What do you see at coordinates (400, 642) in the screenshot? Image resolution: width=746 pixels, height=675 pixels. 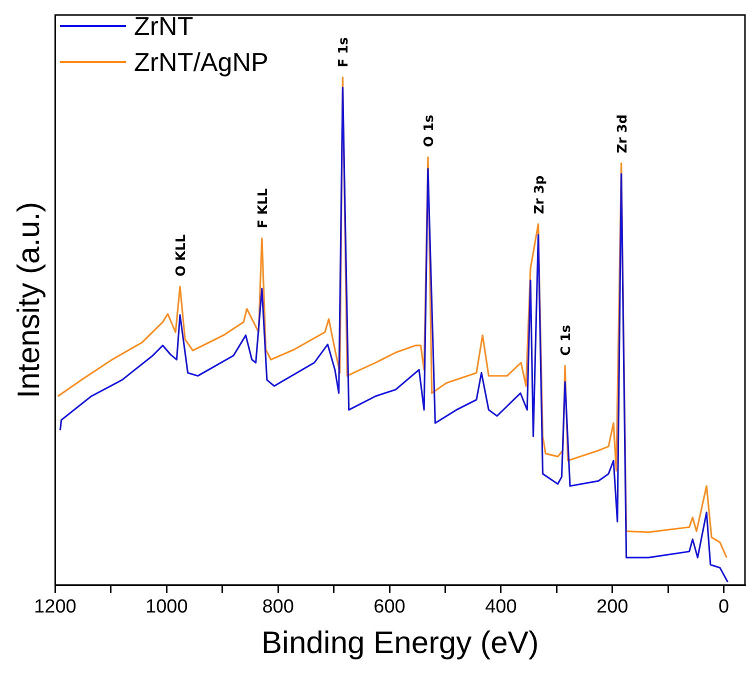 I see `x-axis-title: Binding Energy (eV)` at bounding box center [400, 642].